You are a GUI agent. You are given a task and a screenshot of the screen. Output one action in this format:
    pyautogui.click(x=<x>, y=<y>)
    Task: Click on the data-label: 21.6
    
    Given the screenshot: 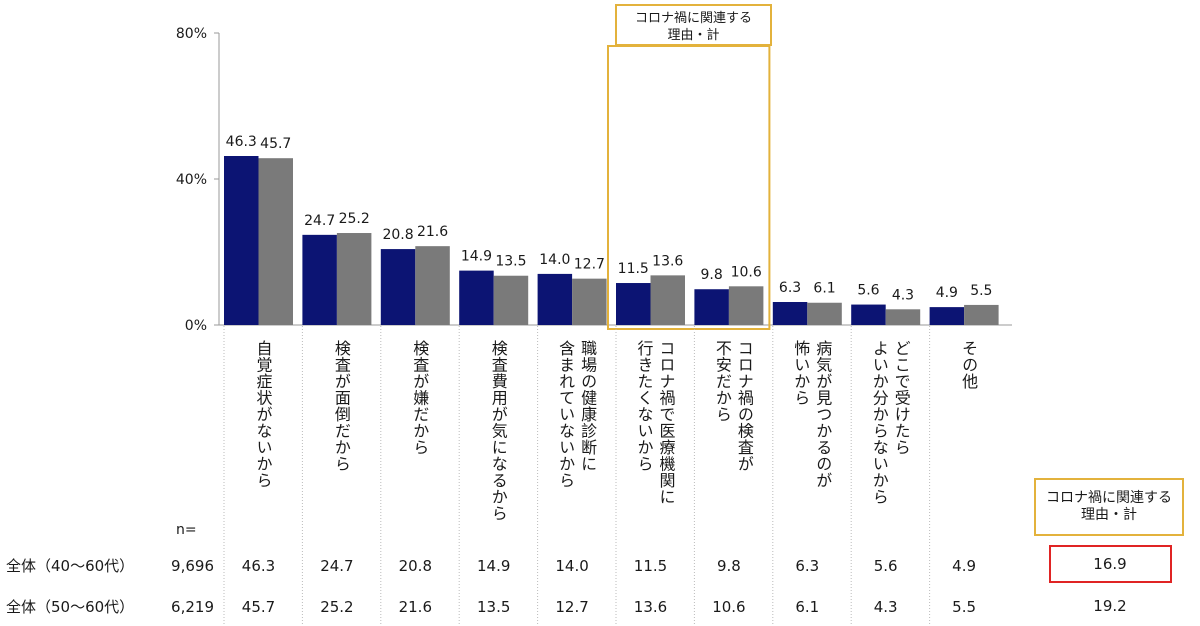 What is the action you would take?
    pyautogui.click(x=432, y=232)
    